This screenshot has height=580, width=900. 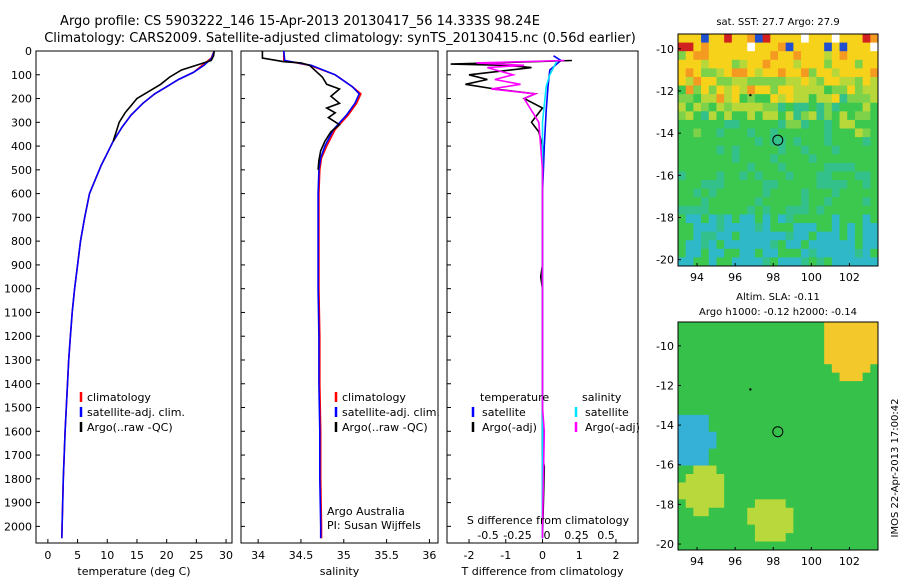 I want to click on sla-map-subtitle: Argo h1000: -0.12 h2000: -0.14, so click(x=778, y=312).